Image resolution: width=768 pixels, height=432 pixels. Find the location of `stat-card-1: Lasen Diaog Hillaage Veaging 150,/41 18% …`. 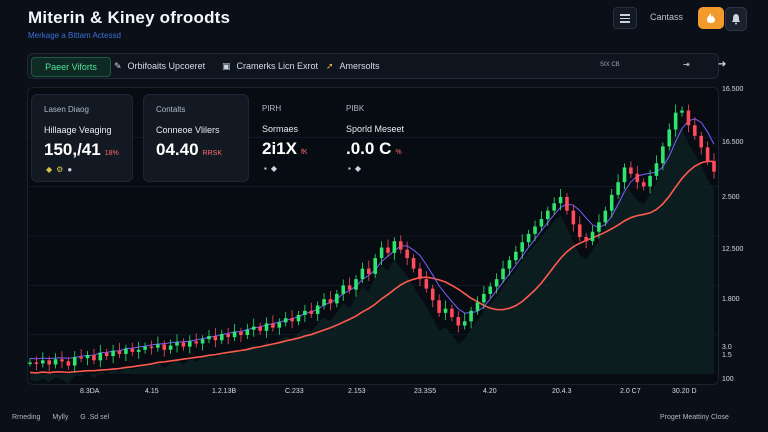

stat-card-1: Lasen Diaog Hillaage Veaging 150,/41 18% … is located at coordinates (82, 138).